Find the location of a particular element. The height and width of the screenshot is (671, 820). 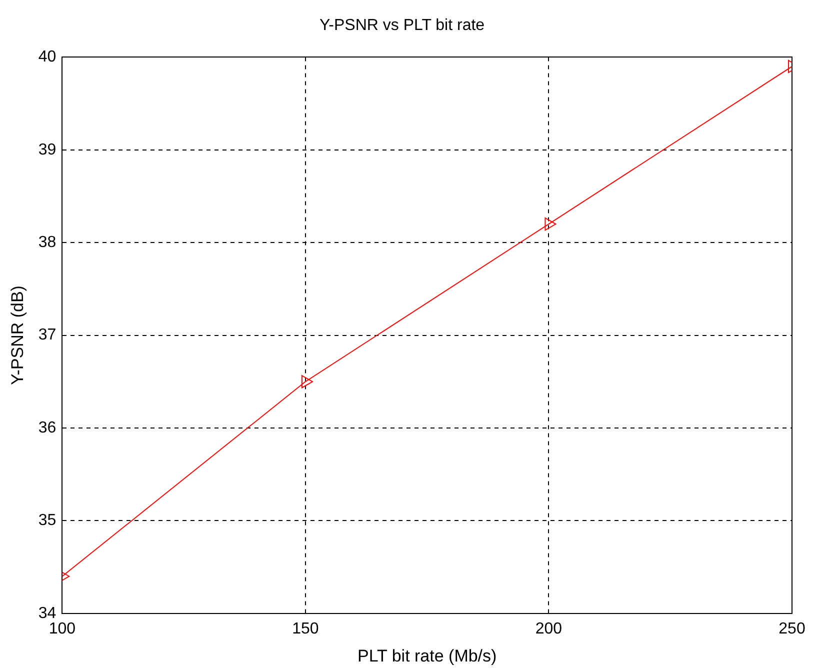

y-axis-title: Y-PSNR (dB) is located at coordinates (17, 336).